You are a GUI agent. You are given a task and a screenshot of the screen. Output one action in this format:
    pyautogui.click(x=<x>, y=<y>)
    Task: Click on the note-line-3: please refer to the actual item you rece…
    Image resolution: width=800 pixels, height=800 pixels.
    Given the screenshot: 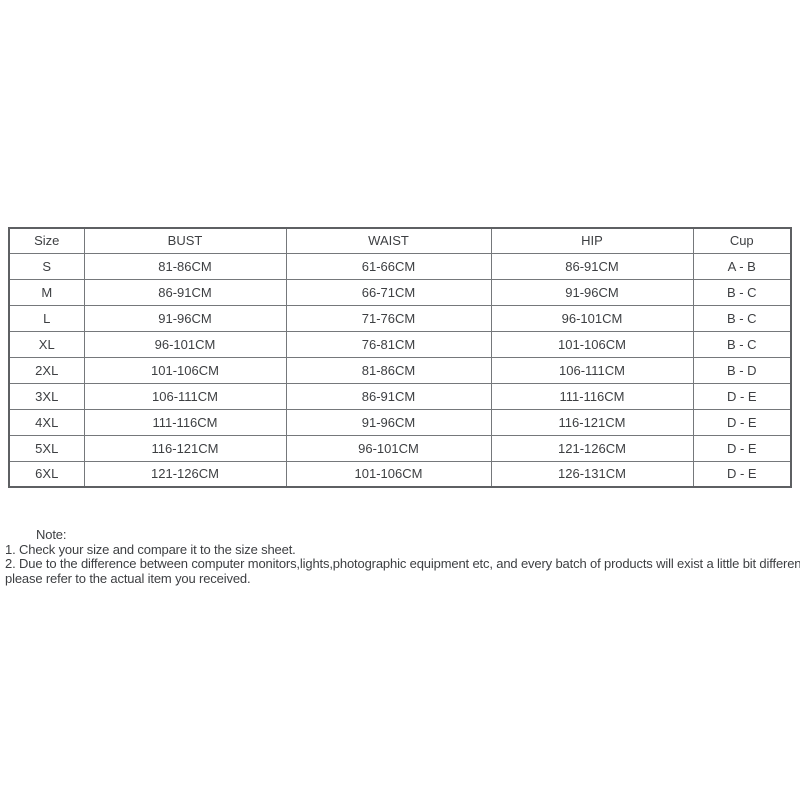 What is the action you would take?
    pyautogui.click(x=128, y=578)
    